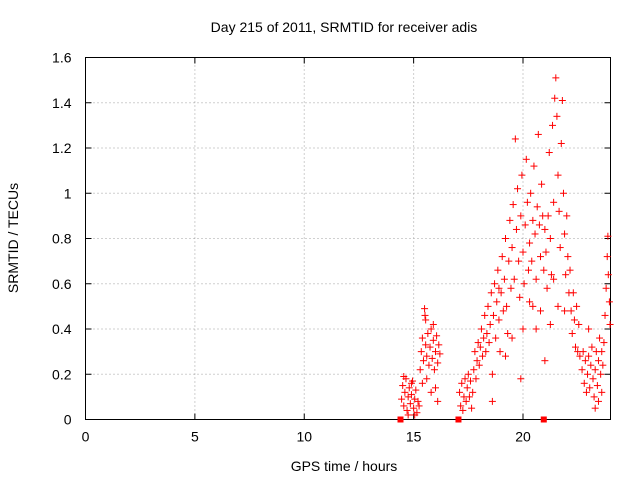  What do you see at coordinates (195, 437) in the screenshot?
I see `x-tick-label: 5` at bounding box center [195, 437].